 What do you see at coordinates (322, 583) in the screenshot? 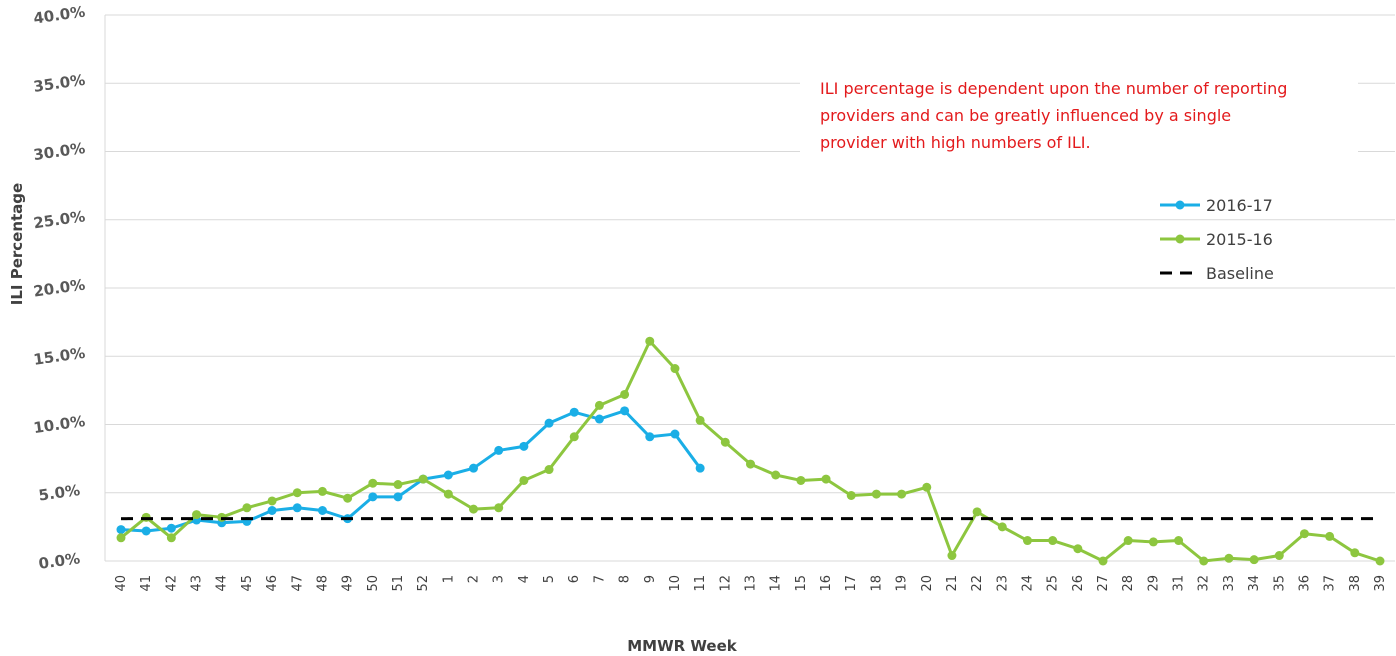
I see `x-tick-label: 48` at bounding box center [322, 583].